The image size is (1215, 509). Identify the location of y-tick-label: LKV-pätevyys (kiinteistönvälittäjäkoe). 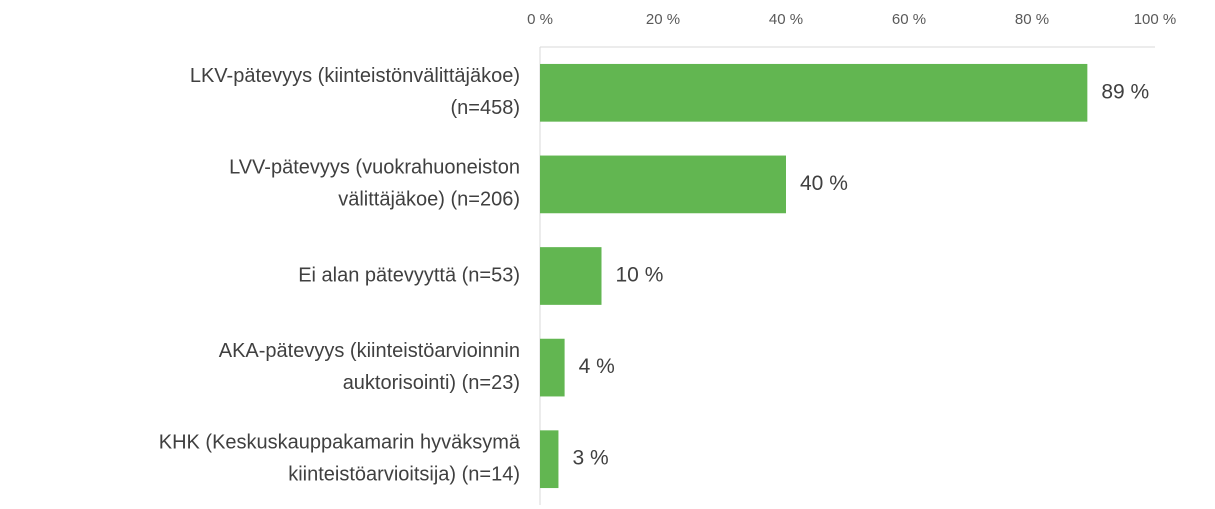
(355, 76).